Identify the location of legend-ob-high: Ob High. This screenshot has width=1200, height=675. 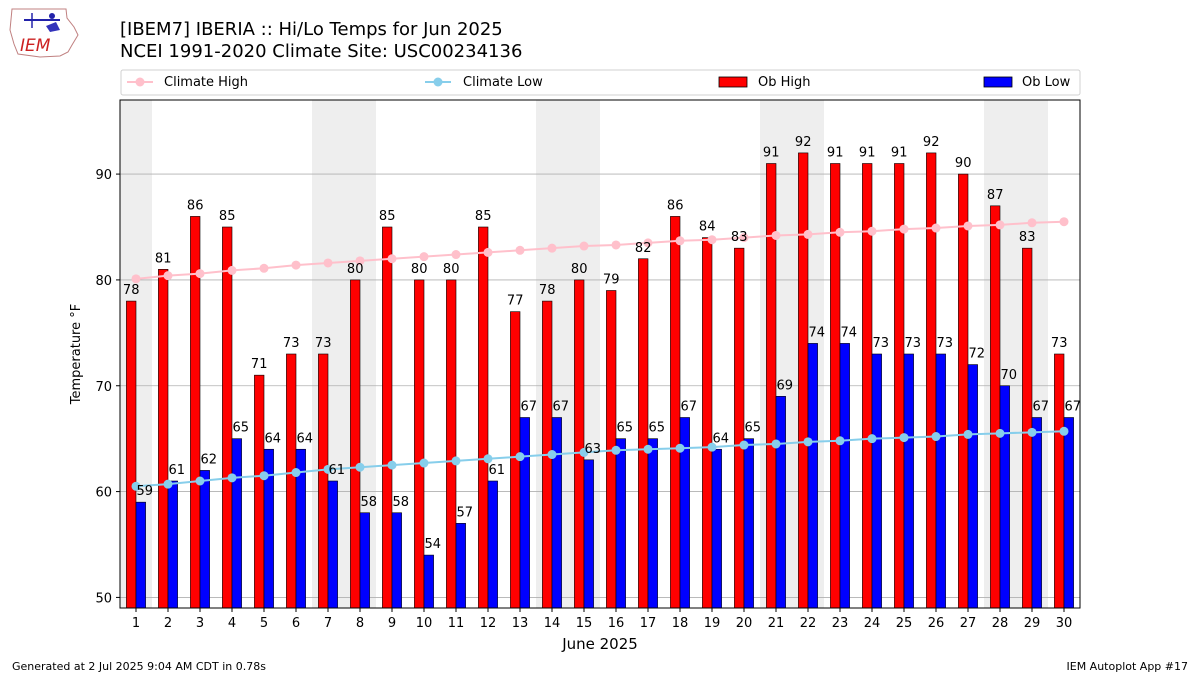
(764, 82).